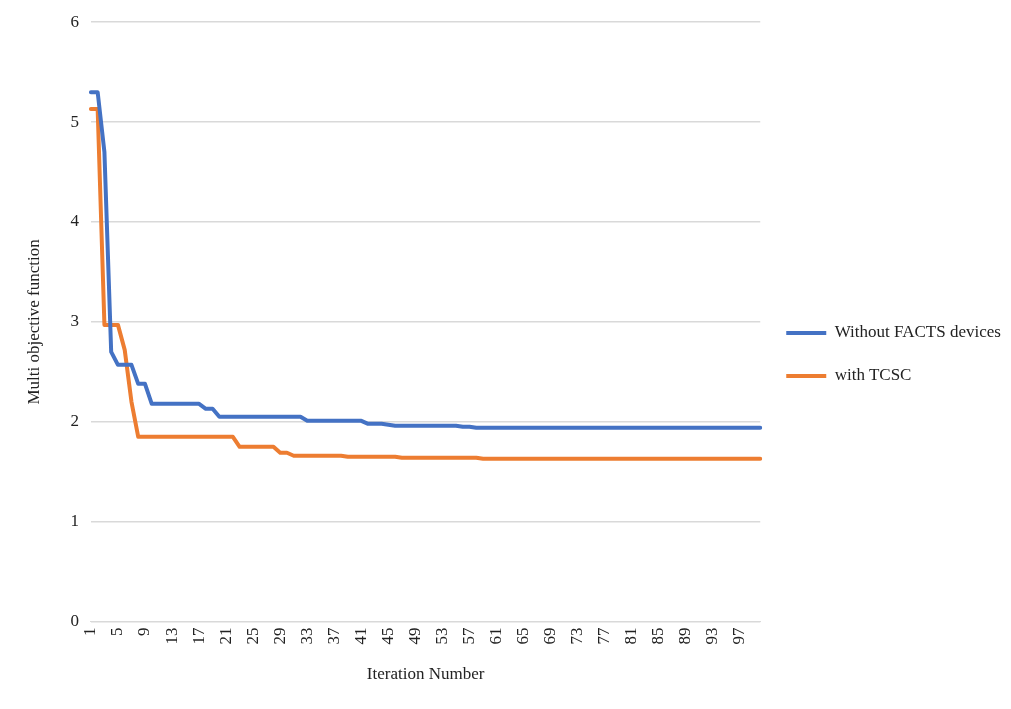 This screenshot has height=709, width=1011. I want to click on x-tick-label: 65, so click(523, 636).